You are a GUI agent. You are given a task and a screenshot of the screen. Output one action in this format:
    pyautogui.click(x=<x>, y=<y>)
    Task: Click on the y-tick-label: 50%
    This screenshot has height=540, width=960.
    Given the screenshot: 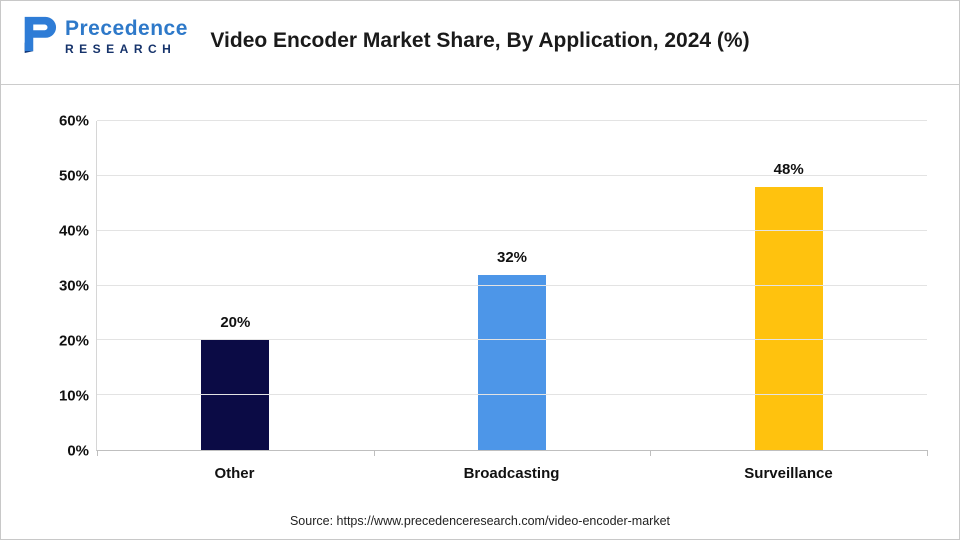 What is the action you would take?
    pyautogui.click(x=73, y=176)
    